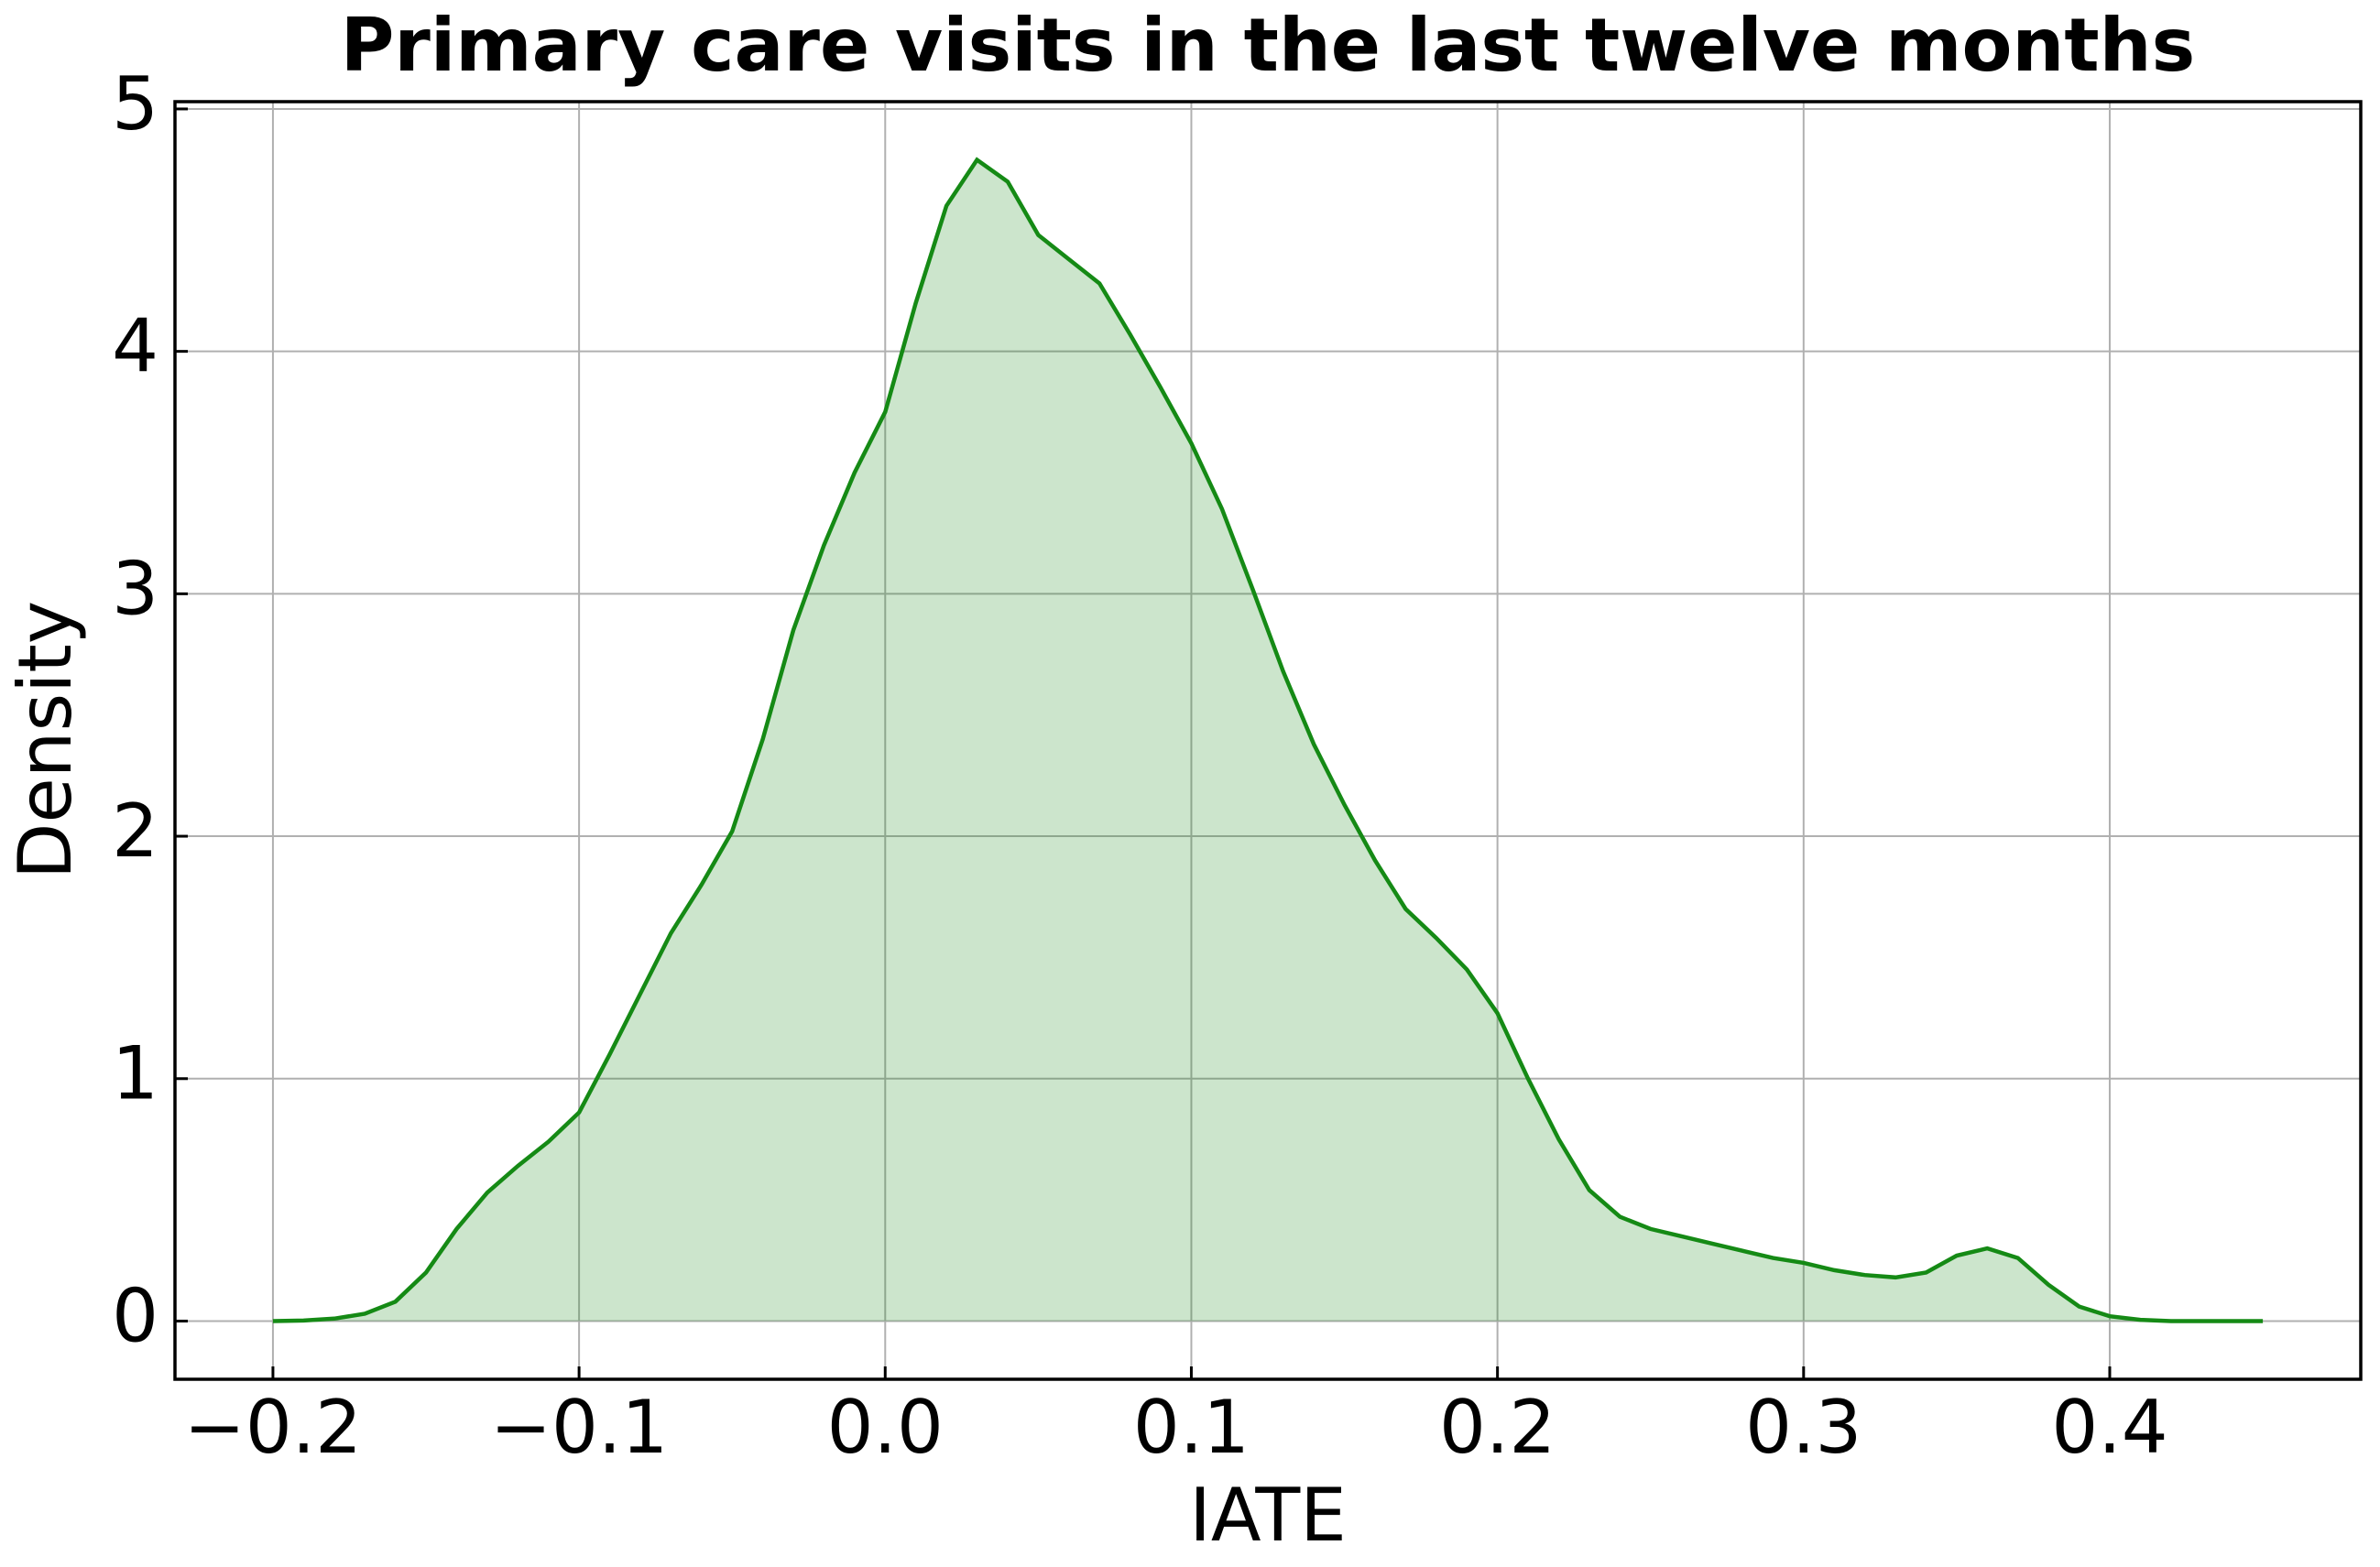 This screenshot has width=2380, height=1567. Describe the element at coordinates (135, 347) in the screenshot. I see `y-tick-label: 4` at that location.